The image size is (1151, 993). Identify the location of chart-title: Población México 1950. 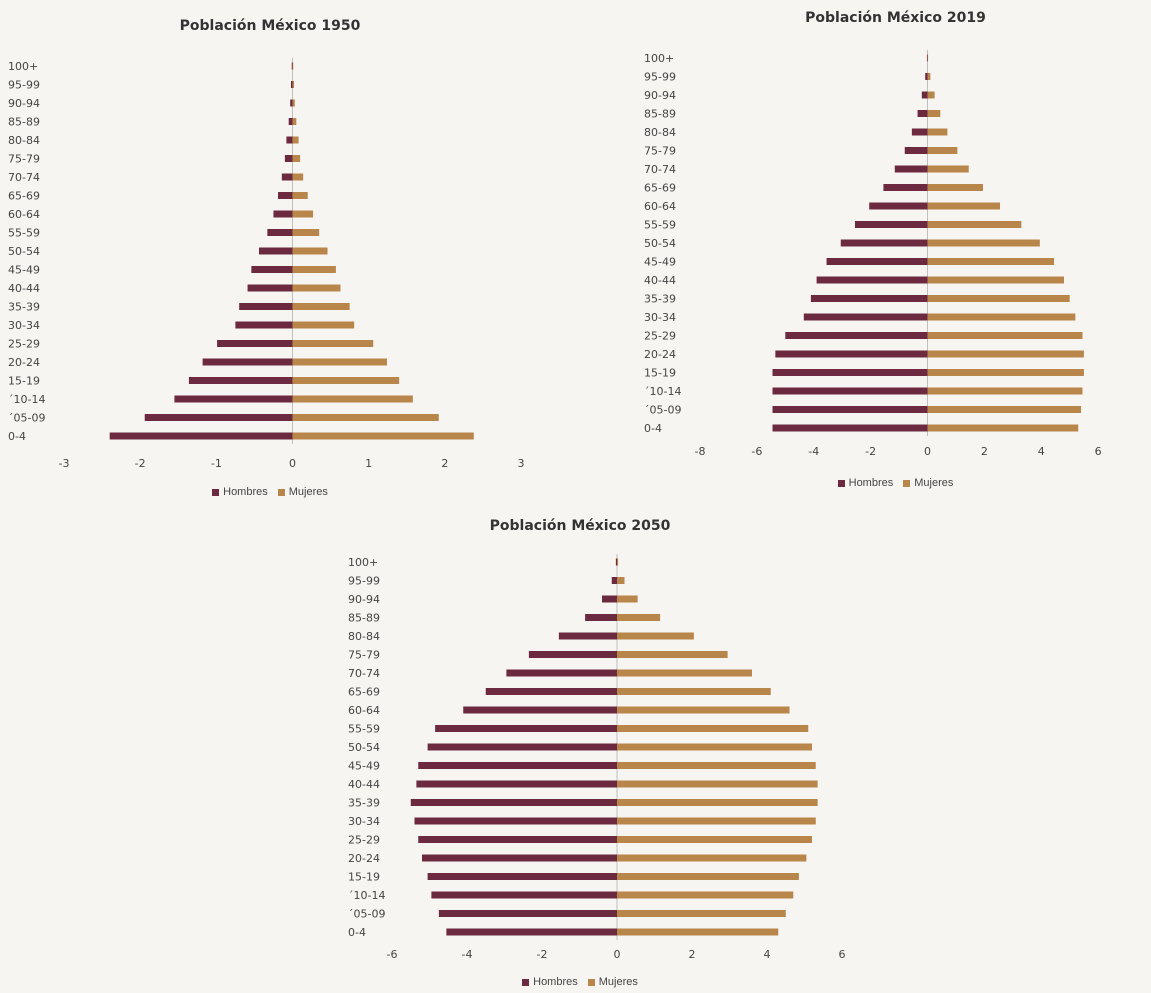
(270, 26).